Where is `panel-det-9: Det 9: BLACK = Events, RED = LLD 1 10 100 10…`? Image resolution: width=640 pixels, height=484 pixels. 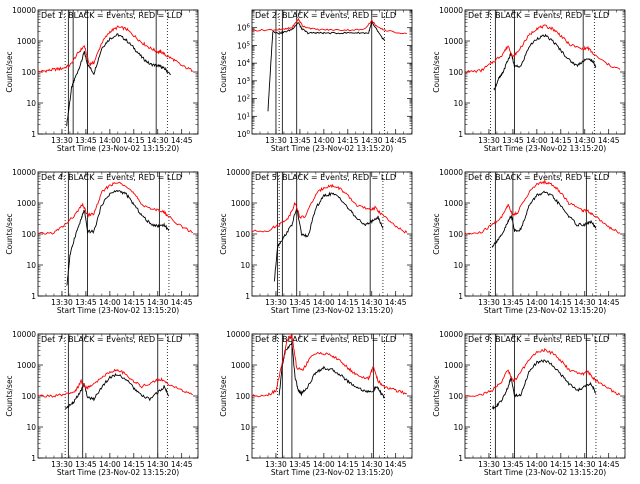
panel-det-9: Det 9: BLACK = Events, RED = LLD 1 10 100 10… is located at coordinates (529, 403).